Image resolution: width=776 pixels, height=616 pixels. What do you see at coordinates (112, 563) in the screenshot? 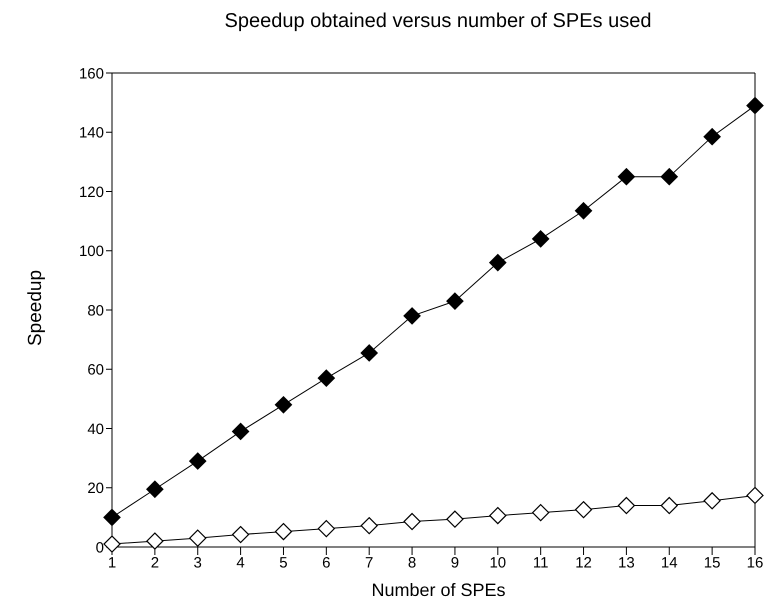
I see `x-tick-label: 1` at bounding box center [112, 563].